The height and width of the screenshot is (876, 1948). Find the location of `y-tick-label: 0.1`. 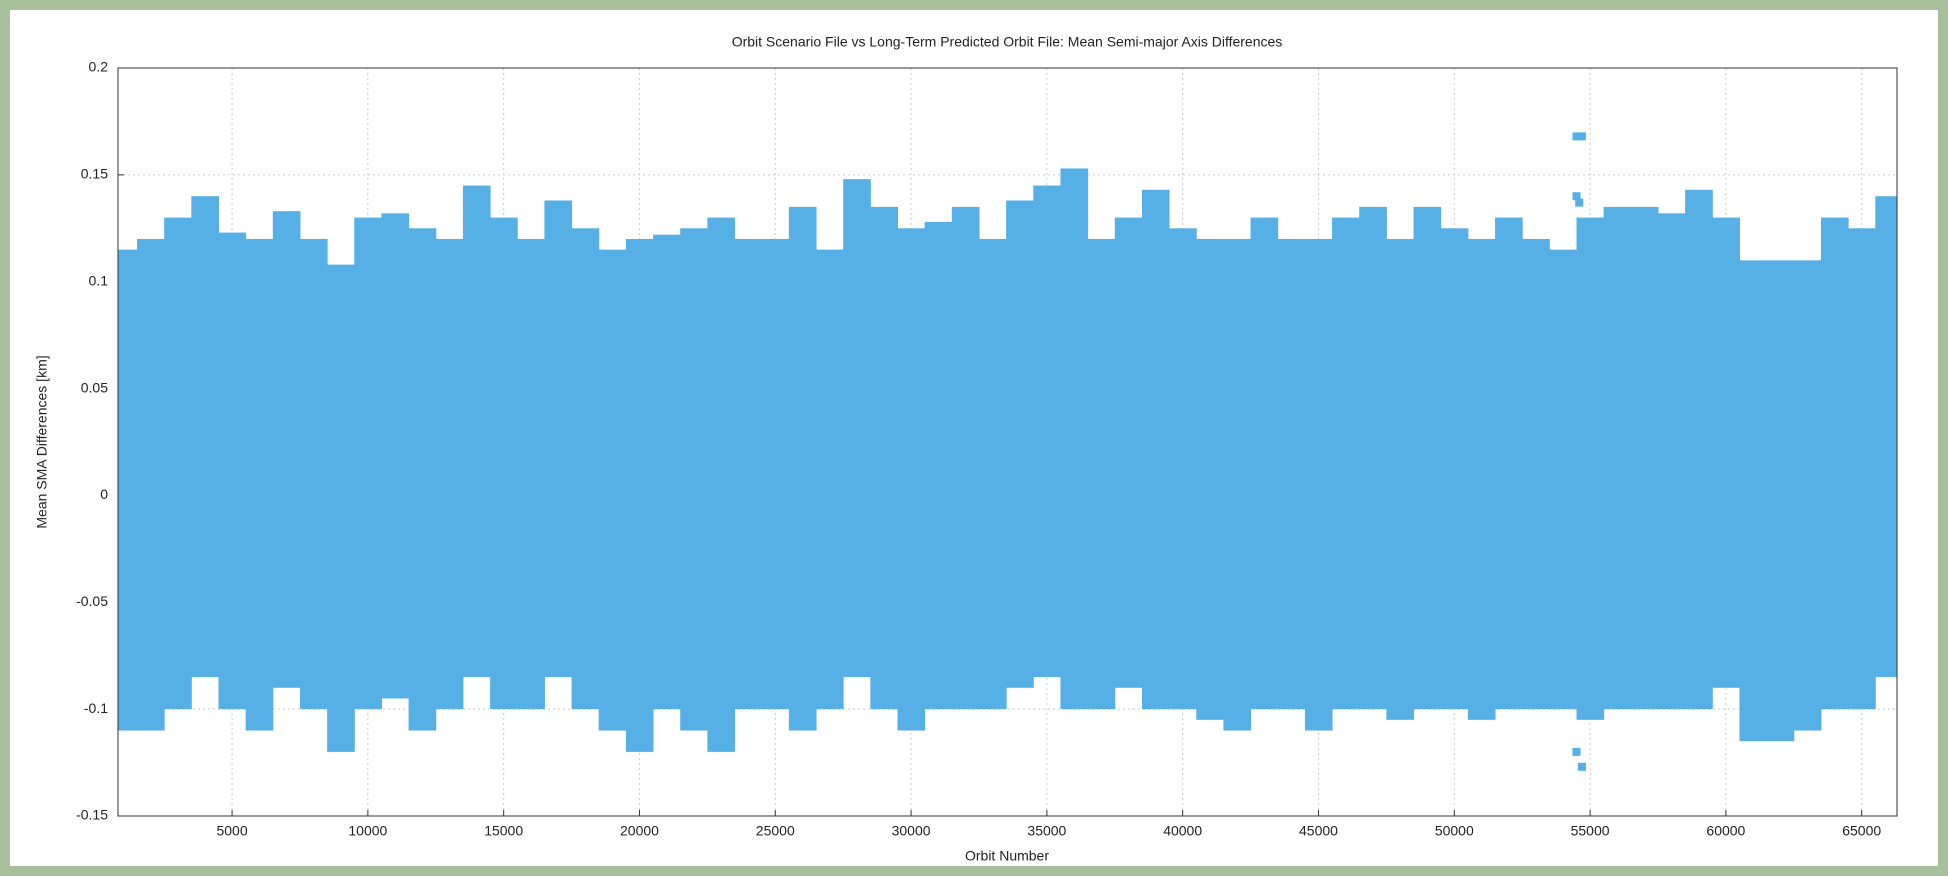

y-tick-label: 0.1 is located at coordinates (99, 280).